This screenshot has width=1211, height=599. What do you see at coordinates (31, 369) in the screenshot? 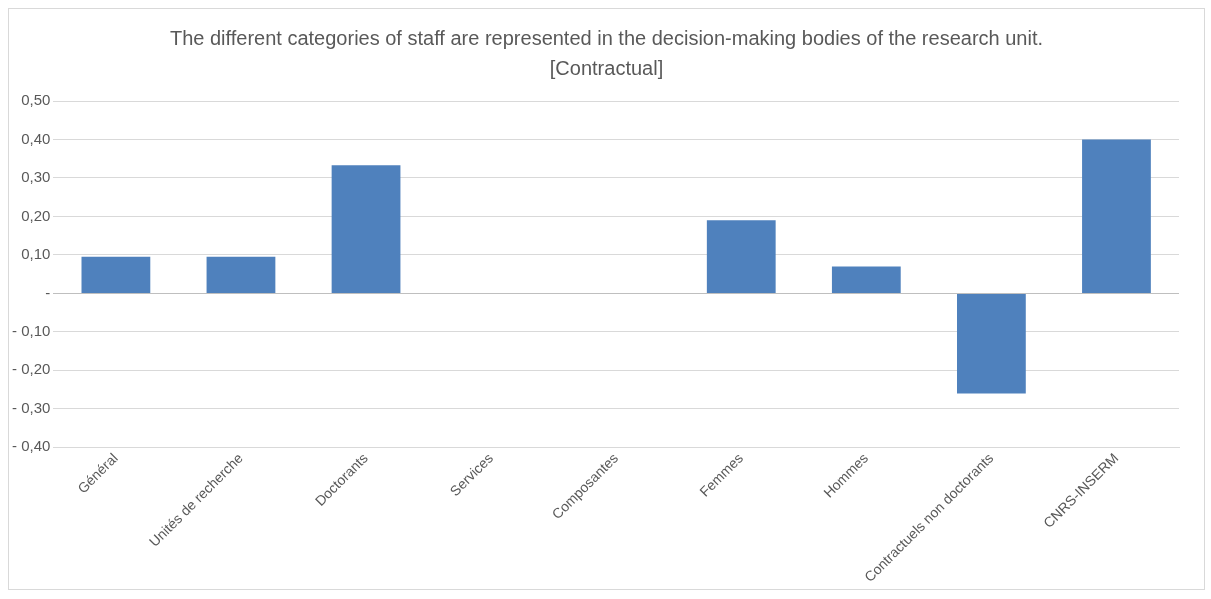
I see `y-tick-label: - 0,20` at bounding box center [31, 369].